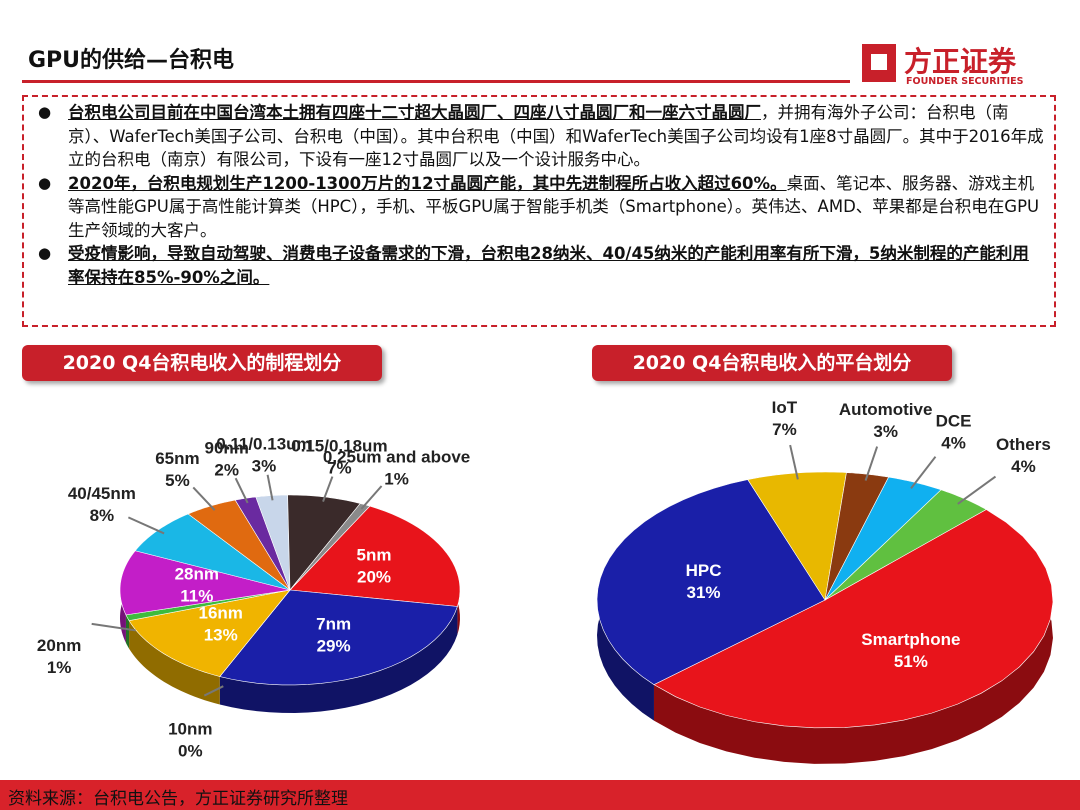 This screenshot has height=810, width=1080. Describe the element at coordinates (263, 443) in the screenshot. I see `slice-label: 0.11/0.13um` at that location.